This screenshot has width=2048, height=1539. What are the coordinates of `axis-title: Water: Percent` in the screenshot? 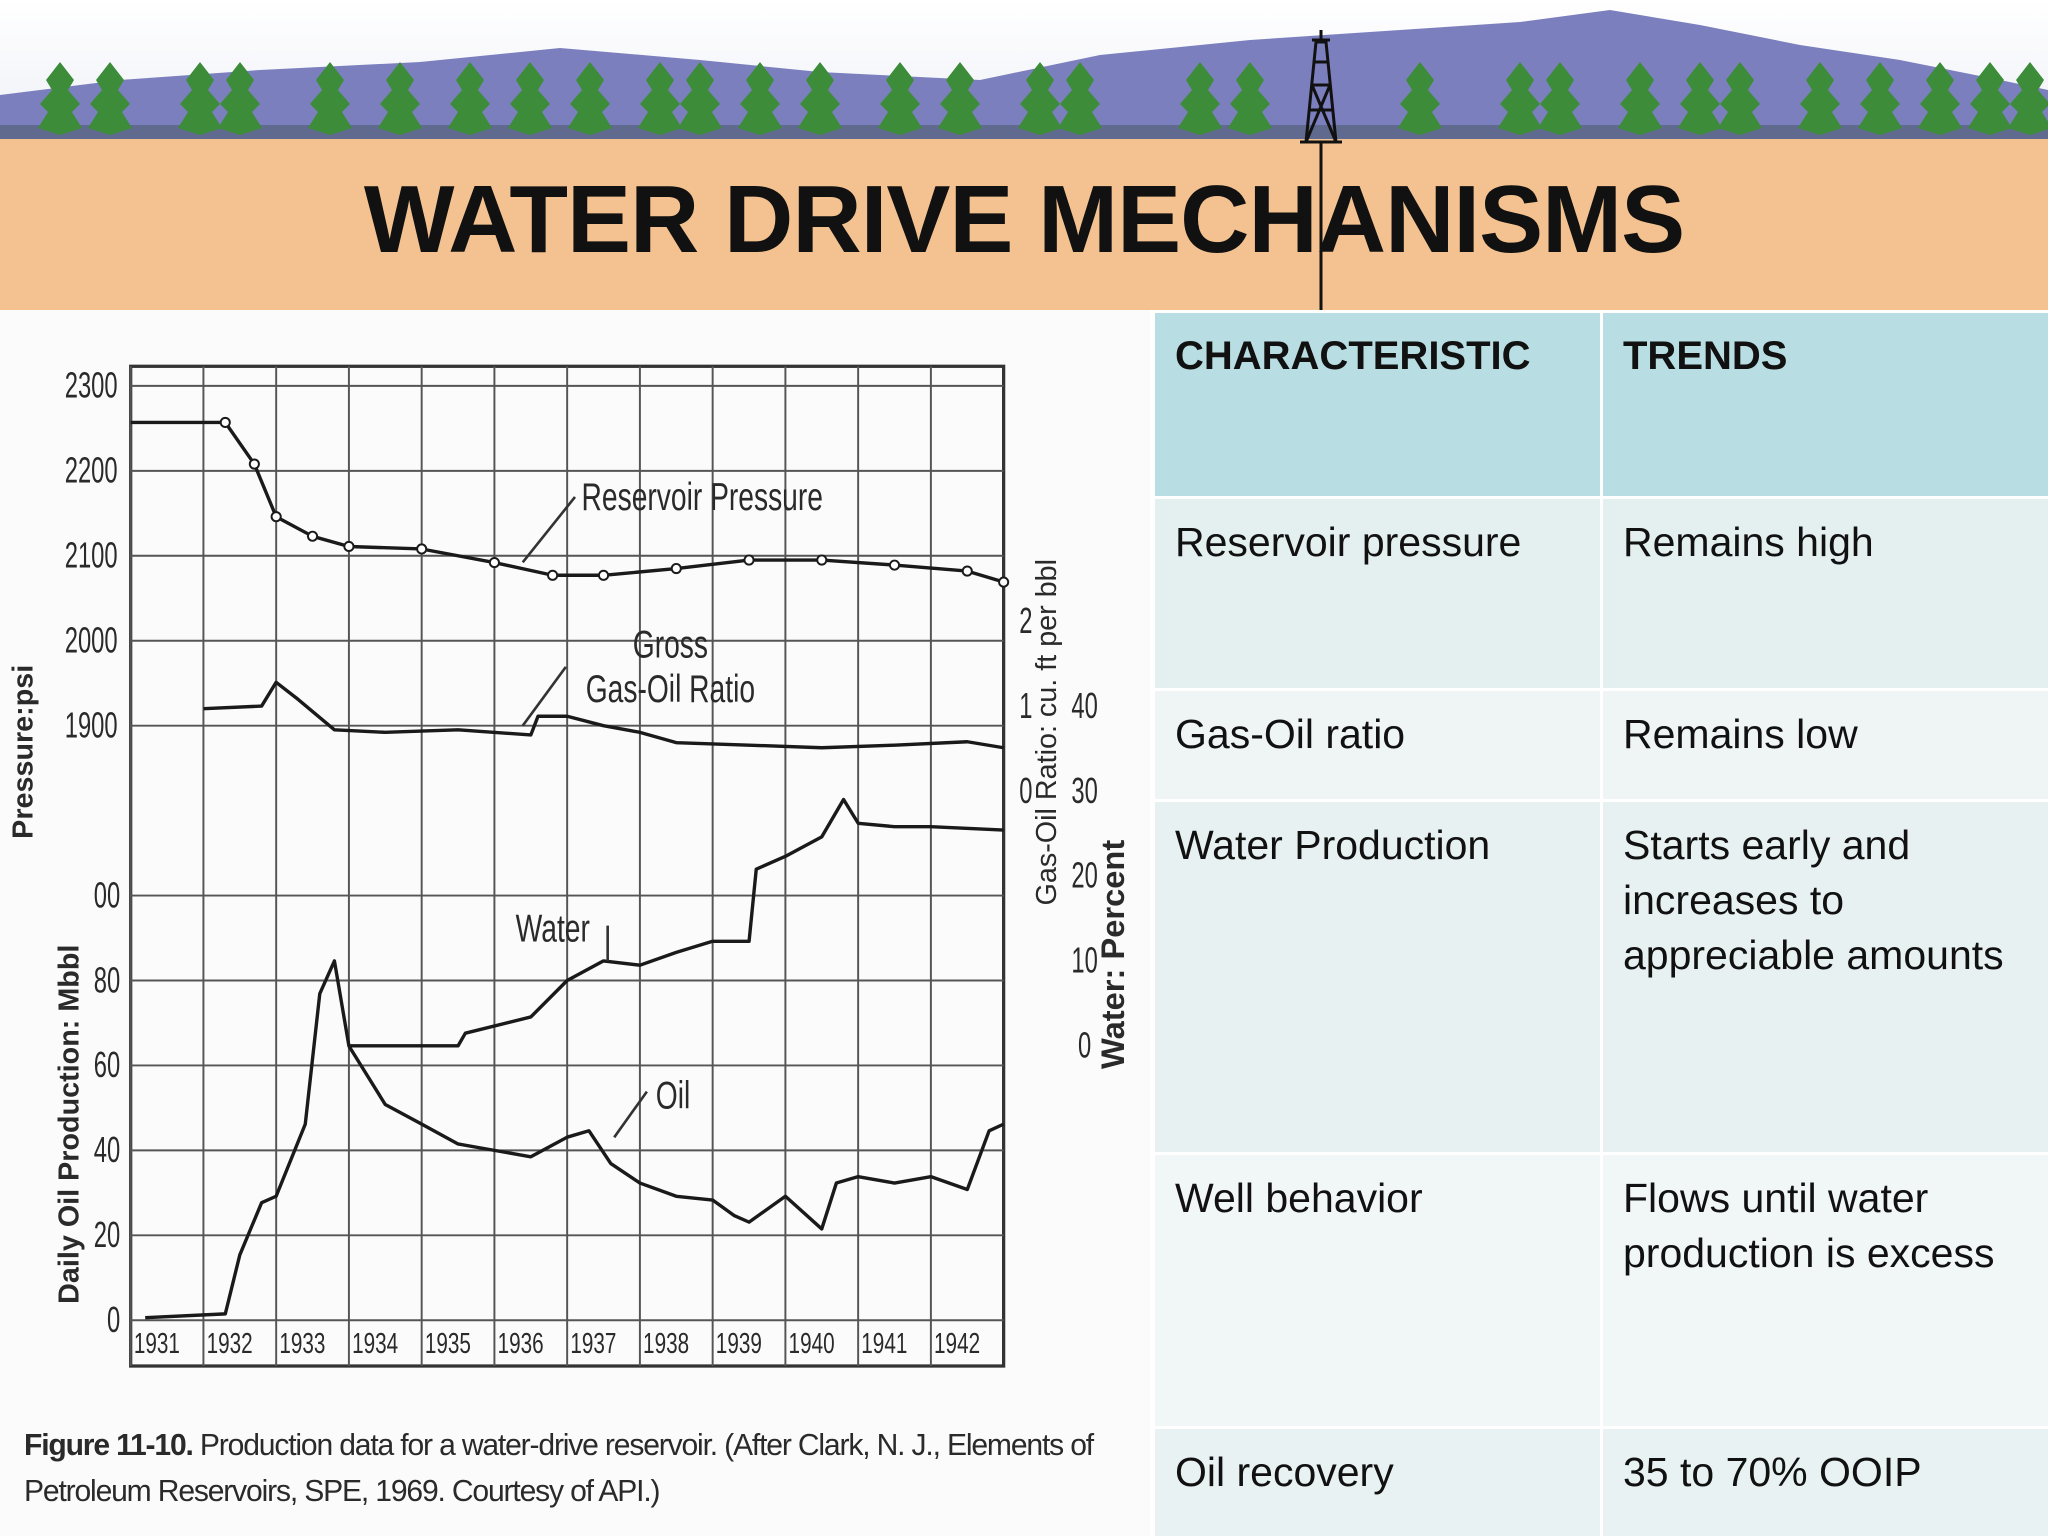 It's located at (1112, 954).